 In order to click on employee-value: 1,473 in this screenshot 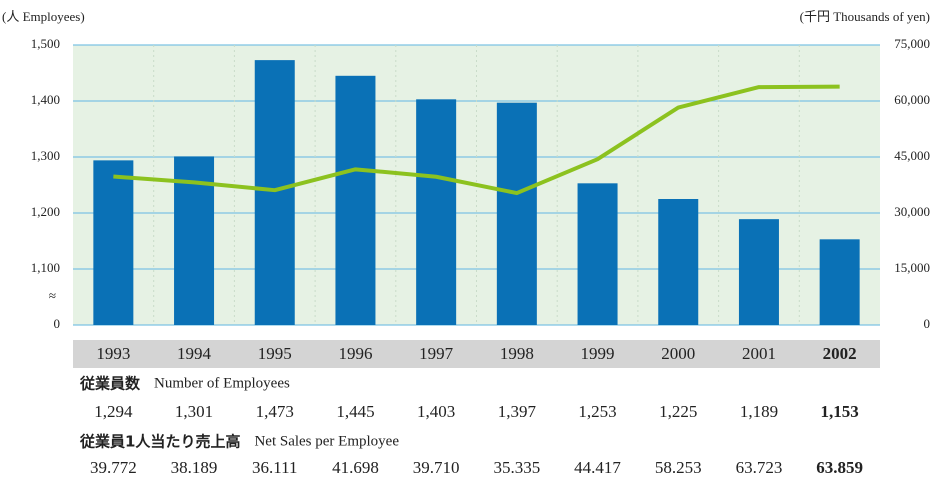, I will do `click(275, 411)`.